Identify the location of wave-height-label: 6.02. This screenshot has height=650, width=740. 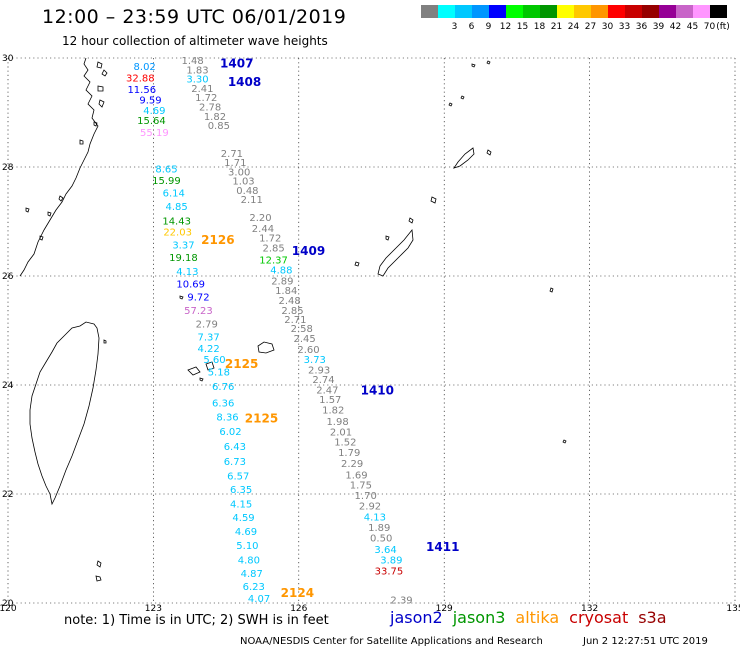
(230, 432).